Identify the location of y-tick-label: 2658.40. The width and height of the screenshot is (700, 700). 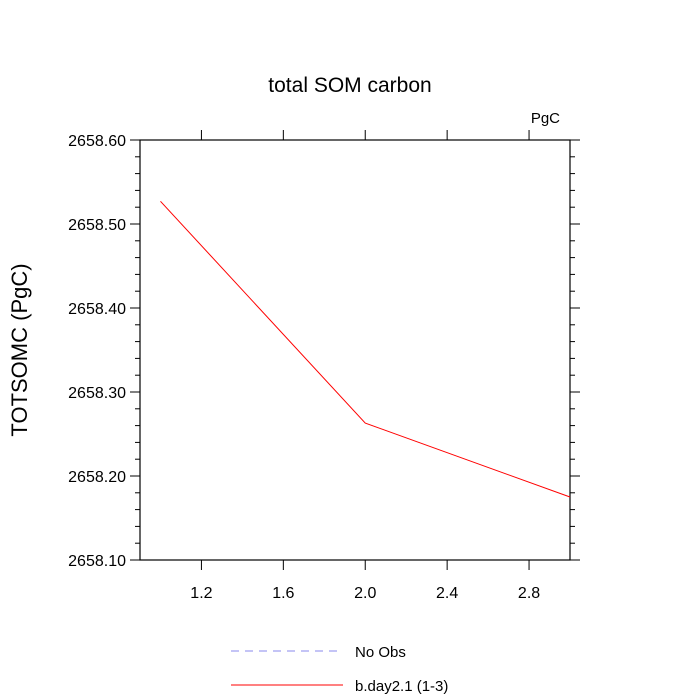
(97, 309).